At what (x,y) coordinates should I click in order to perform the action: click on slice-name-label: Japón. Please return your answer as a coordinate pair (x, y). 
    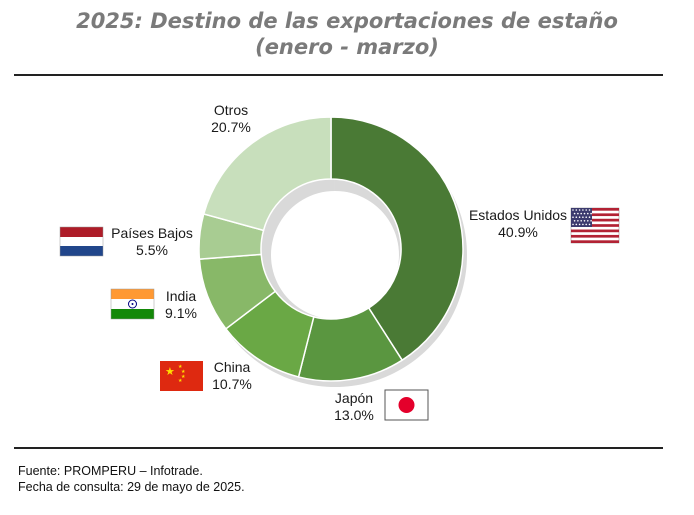
    Looking at the image, I should click on (354, 398).